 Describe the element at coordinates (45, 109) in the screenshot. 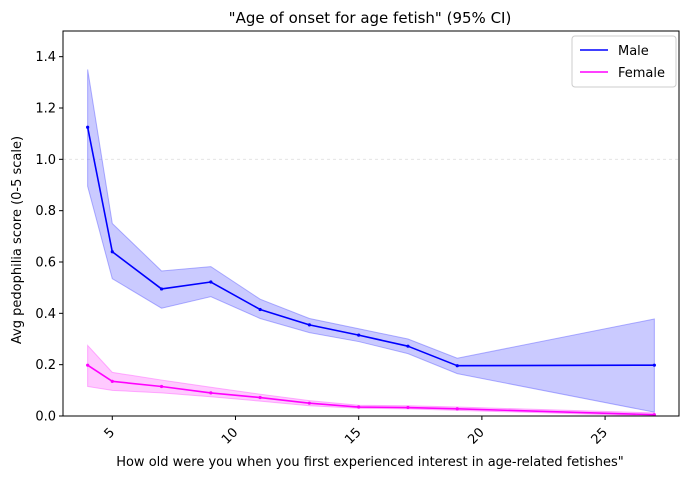

I see `y-tick-label: 1.2` at that location.